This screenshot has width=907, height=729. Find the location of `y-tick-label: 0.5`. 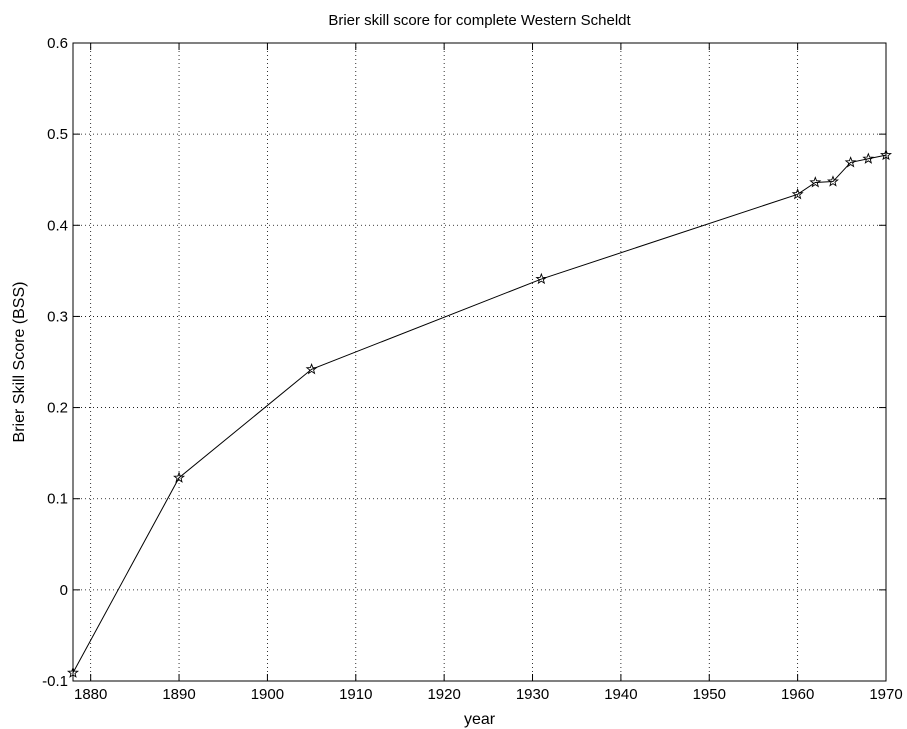

y-tick-label: 0.5 is located at coordinates (57, 134).